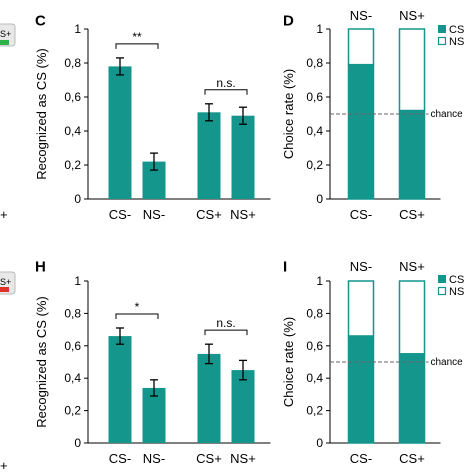 This screenshot has width=474, height=474. What do you see at coordinates (40, 20) in the screenshot?
I see `panel-letter: C` at bounding box center [40, 20].